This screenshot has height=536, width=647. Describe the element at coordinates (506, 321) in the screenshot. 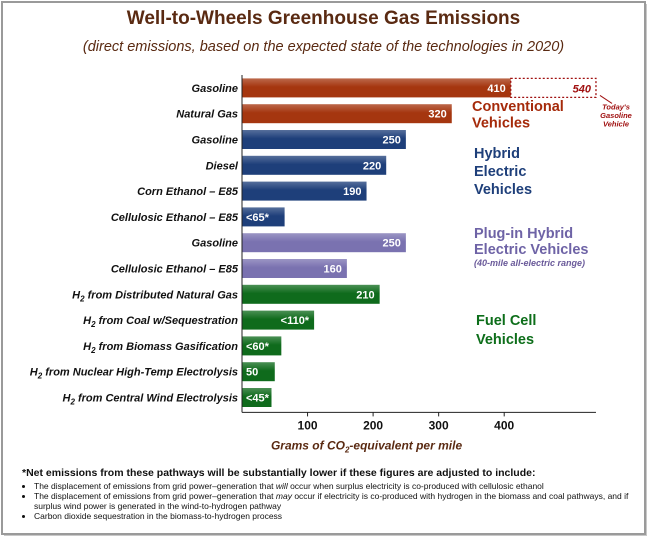

I see `group-label: Fuel Cell` at that location.